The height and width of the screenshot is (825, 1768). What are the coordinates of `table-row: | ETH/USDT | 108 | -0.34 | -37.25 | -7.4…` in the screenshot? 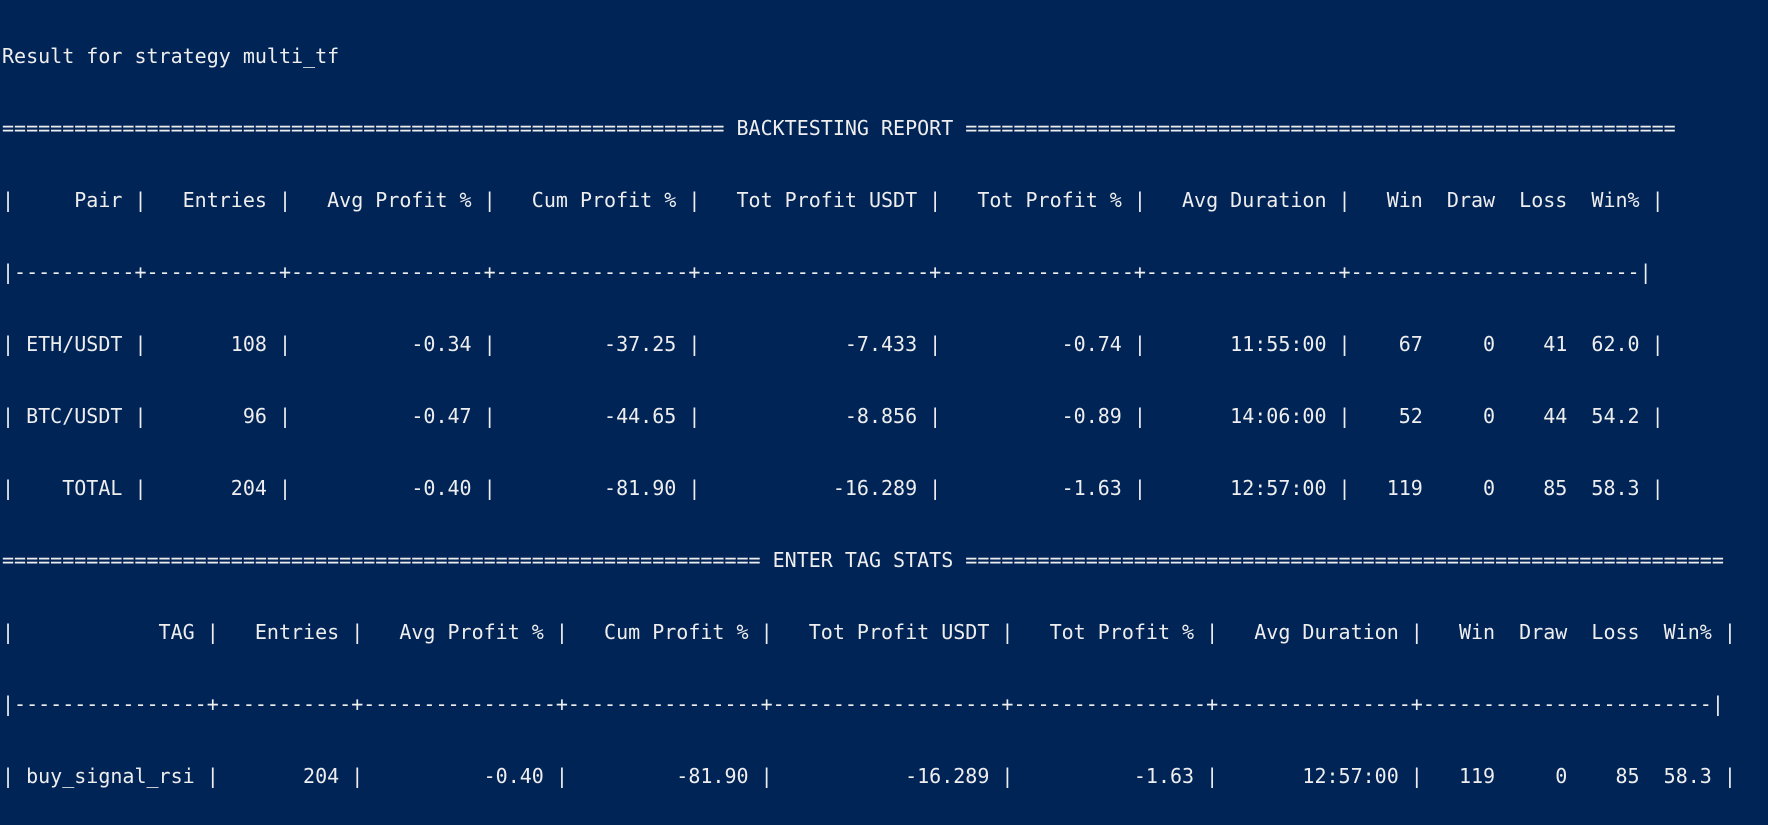 It's located at (833, 344).